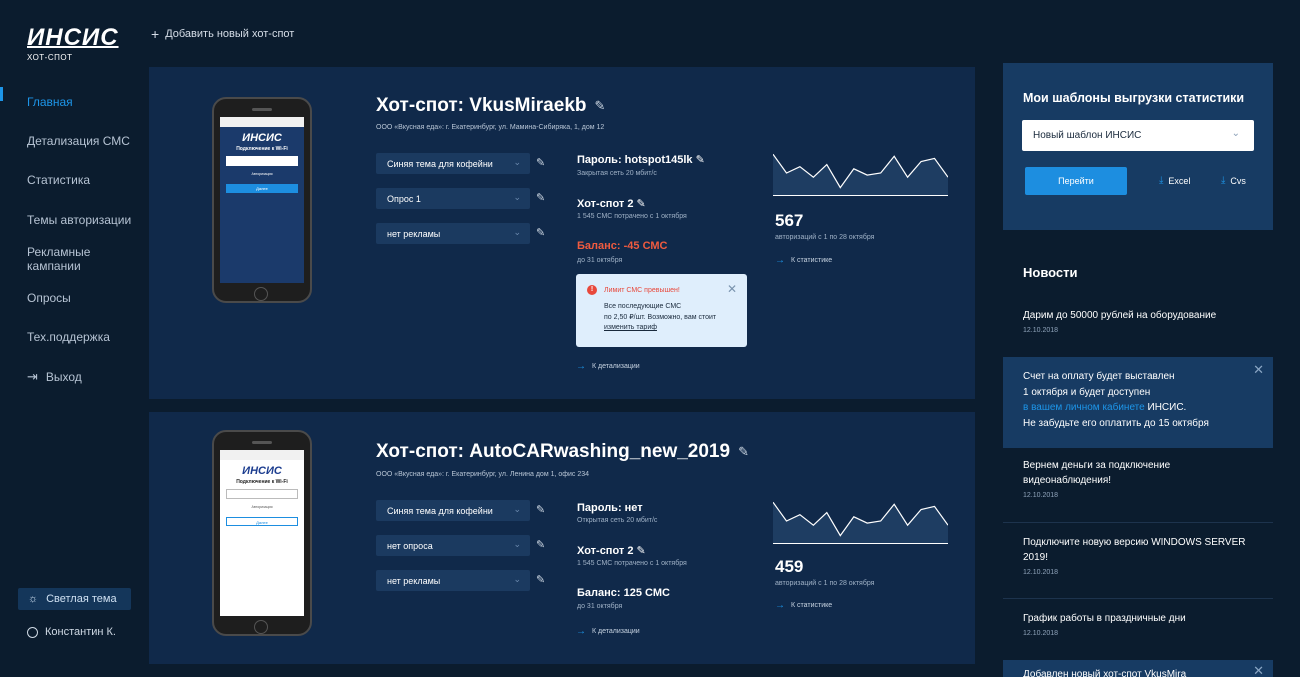  I want to click on auth-count: 567, so click(789, 220).